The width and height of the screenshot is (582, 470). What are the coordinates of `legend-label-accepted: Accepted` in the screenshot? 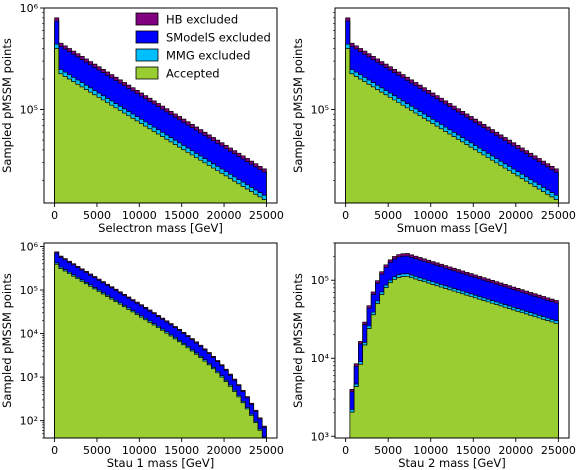 It's located at (193, 74).